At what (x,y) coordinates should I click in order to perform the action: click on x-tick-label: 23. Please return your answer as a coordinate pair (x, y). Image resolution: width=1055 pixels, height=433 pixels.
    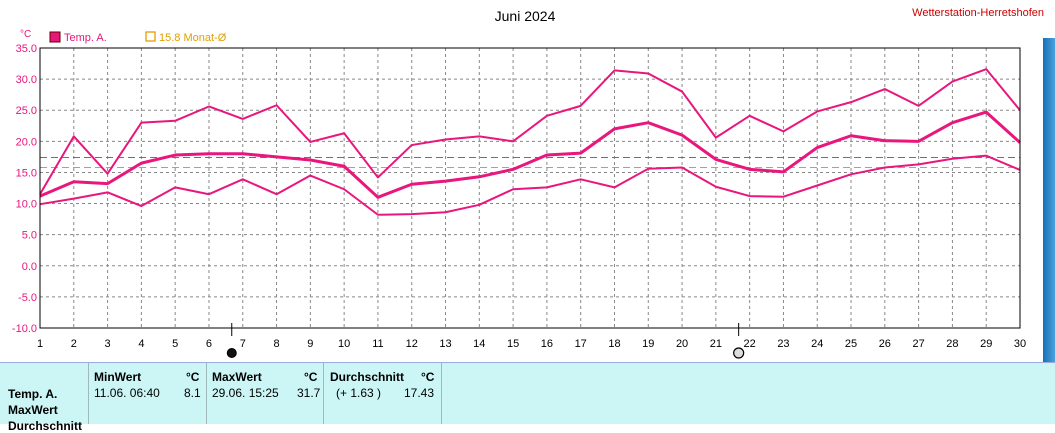
    Looking at the image, I should click on (783, 344).